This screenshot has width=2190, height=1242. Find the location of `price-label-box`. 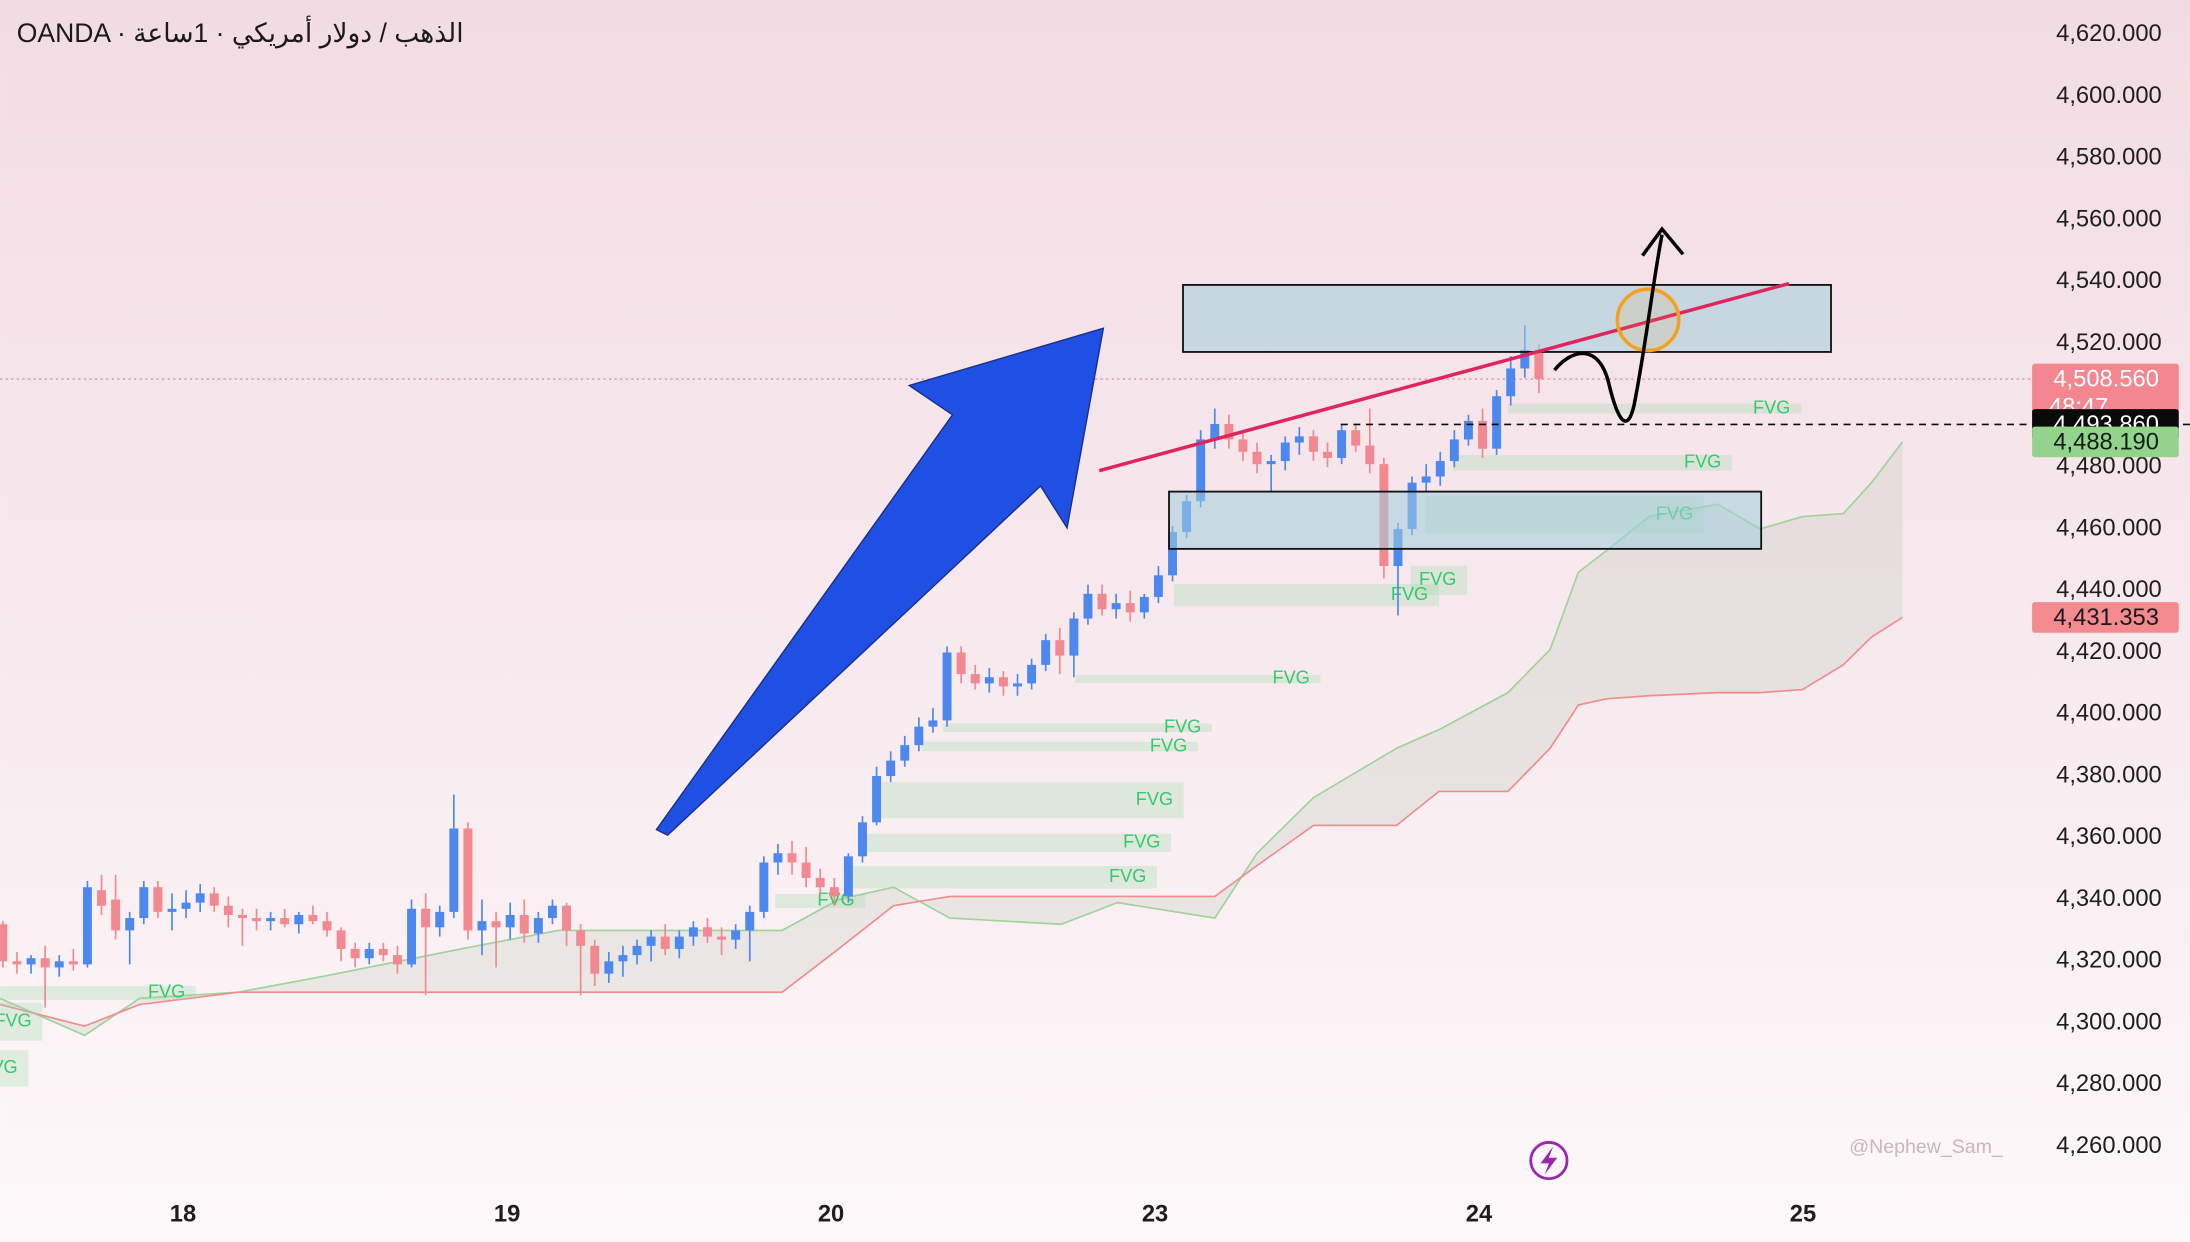

price-label-box is located at coordinates (2105, 442).